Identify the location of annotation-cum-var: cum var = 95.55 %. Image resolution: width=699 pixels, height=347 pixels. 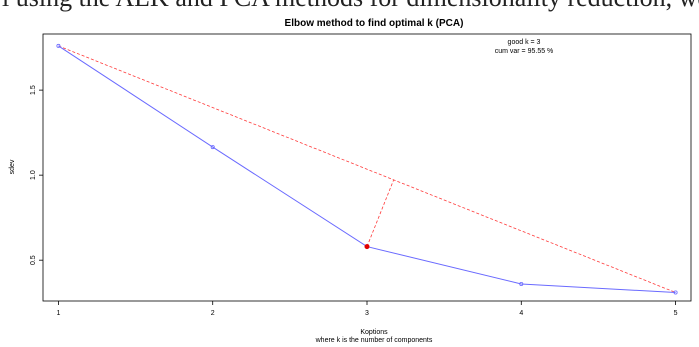
(524, 51).